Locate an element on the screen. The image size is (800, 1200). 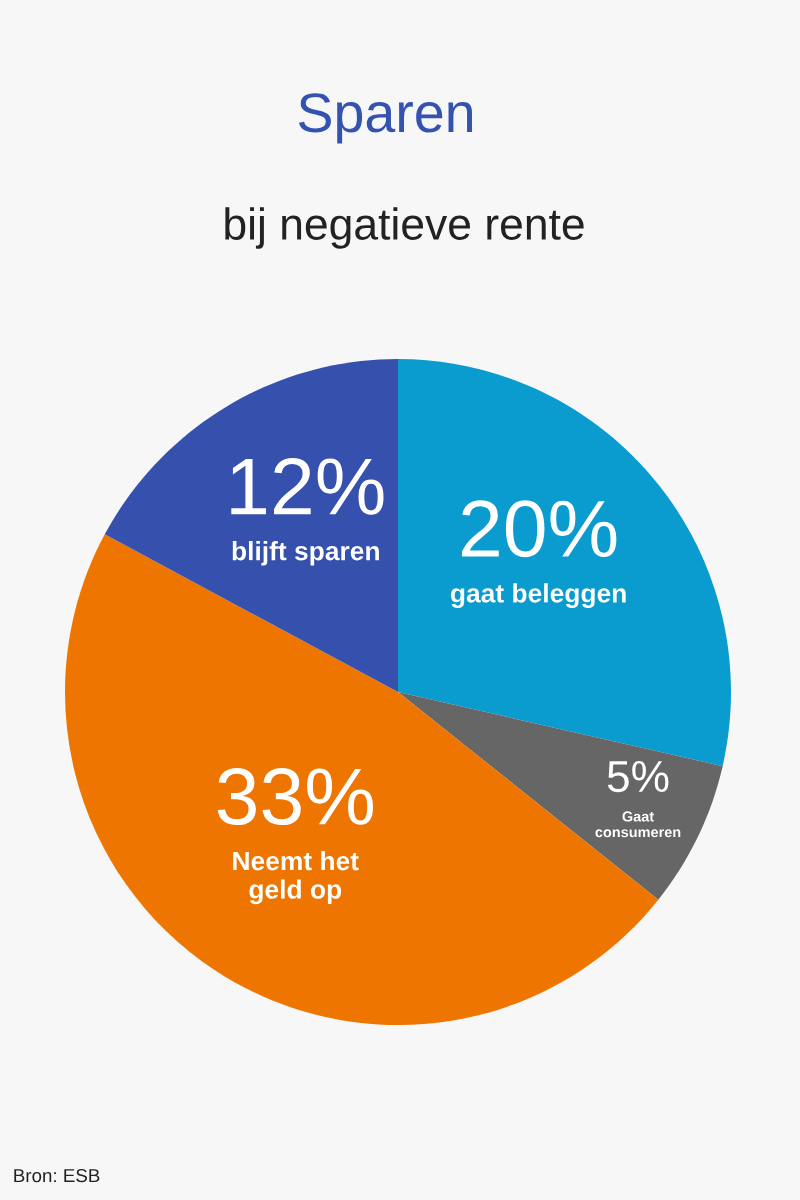
data-label: 20% is located at coordinates (539, 529).